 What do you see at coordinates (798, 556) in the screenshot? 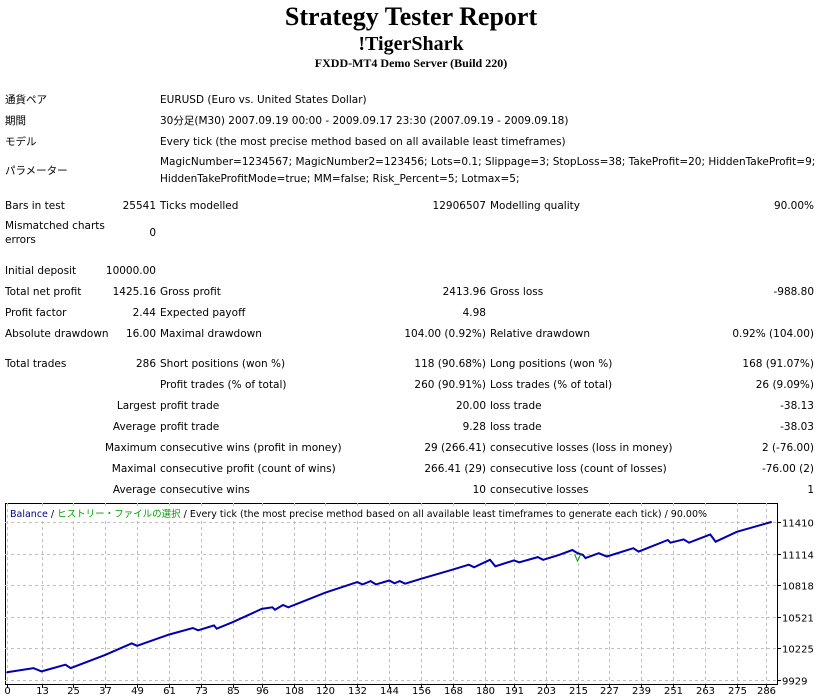
I see `y-tick-label: 11114` at bounding box center [798, 556].